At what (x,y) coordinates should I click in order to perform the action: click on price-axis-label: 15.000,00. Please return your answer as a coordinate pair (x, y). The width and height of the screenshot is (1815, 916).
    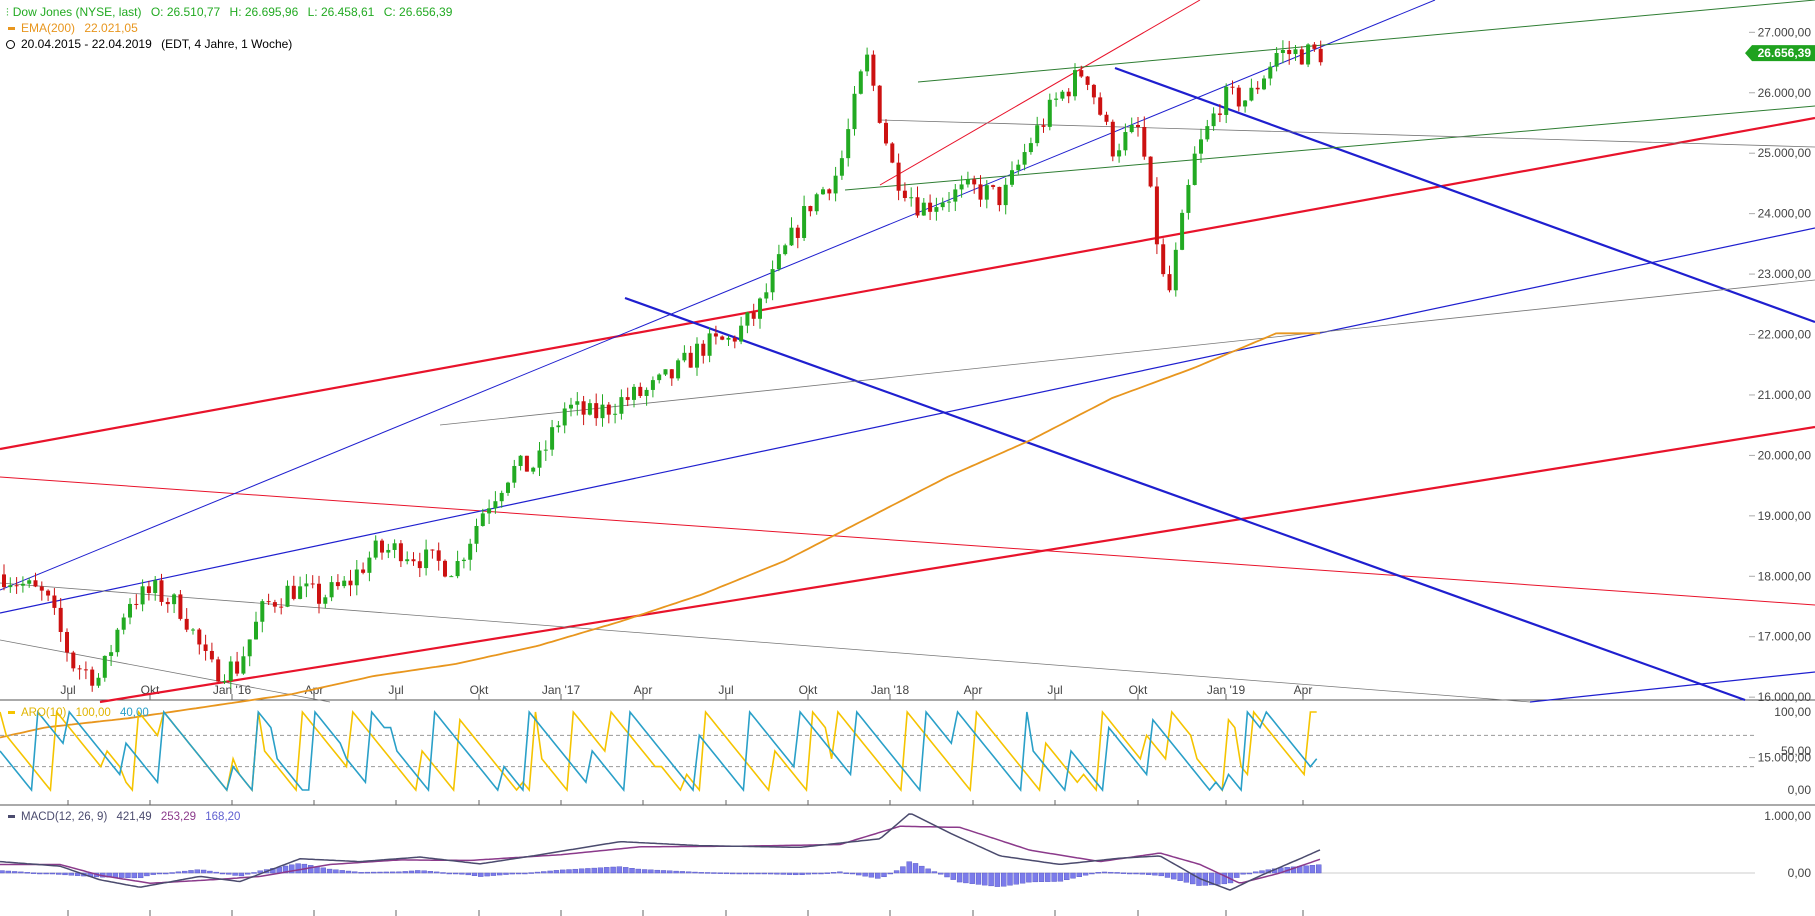
    Looking at the image, I should click on (1785, 758).